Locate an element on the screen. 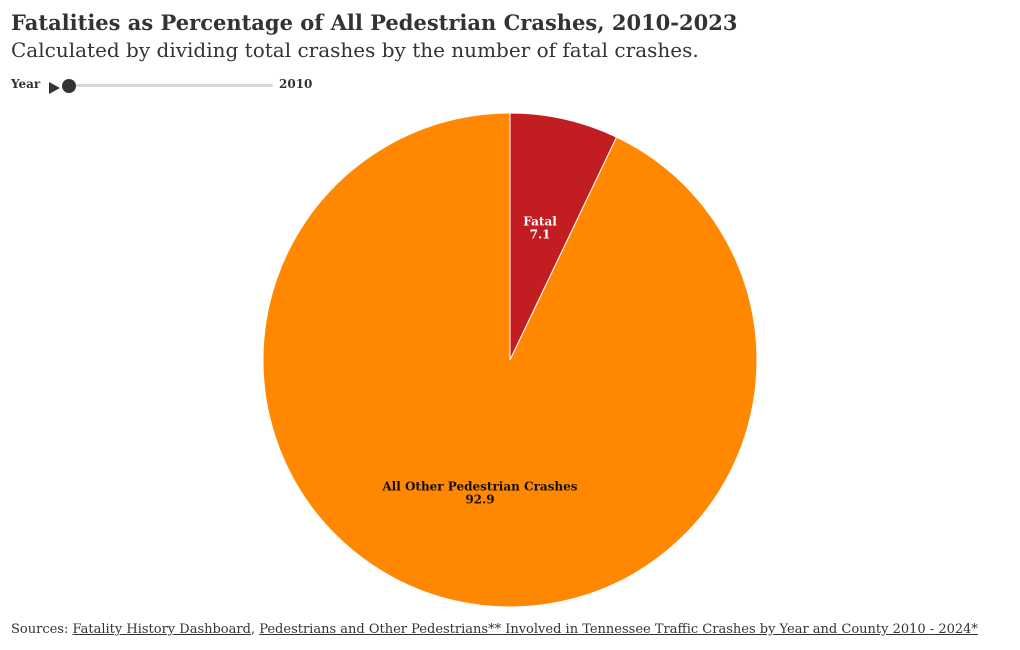 This screenshot has width=1020, height=650. year-slider-handle is located at coordinates (69, 85).